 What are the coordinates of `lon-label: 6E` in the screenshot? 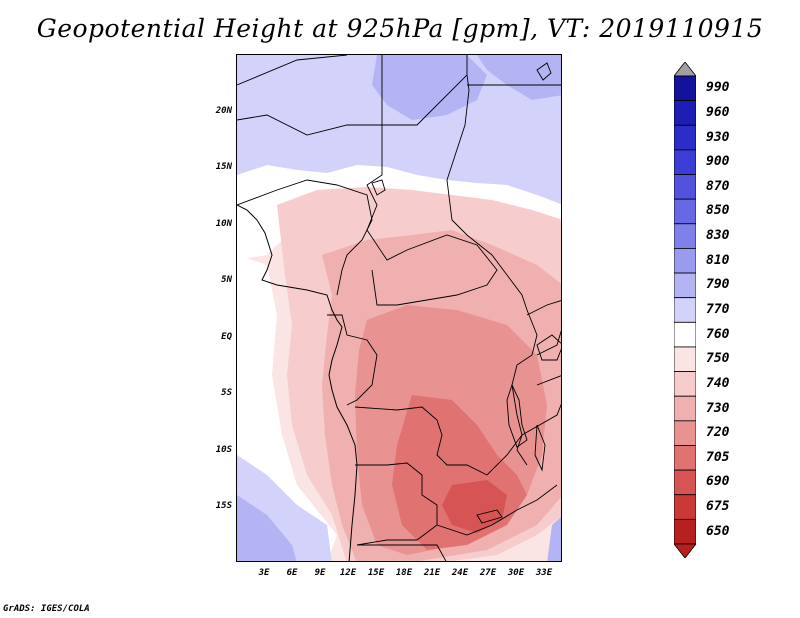 It's located at (292, 573).